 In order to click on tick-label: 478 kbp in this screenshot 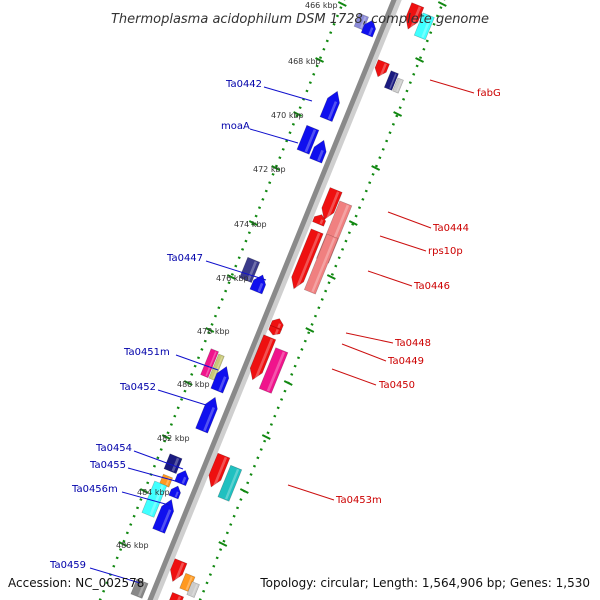, I will do `click(213, 331)`.